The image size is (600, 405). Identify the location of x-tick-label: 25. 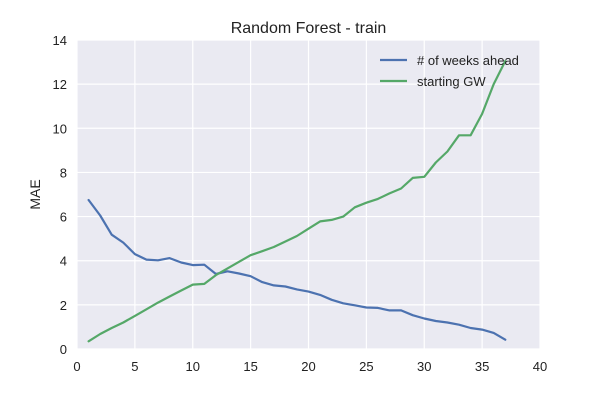
(366, 366).